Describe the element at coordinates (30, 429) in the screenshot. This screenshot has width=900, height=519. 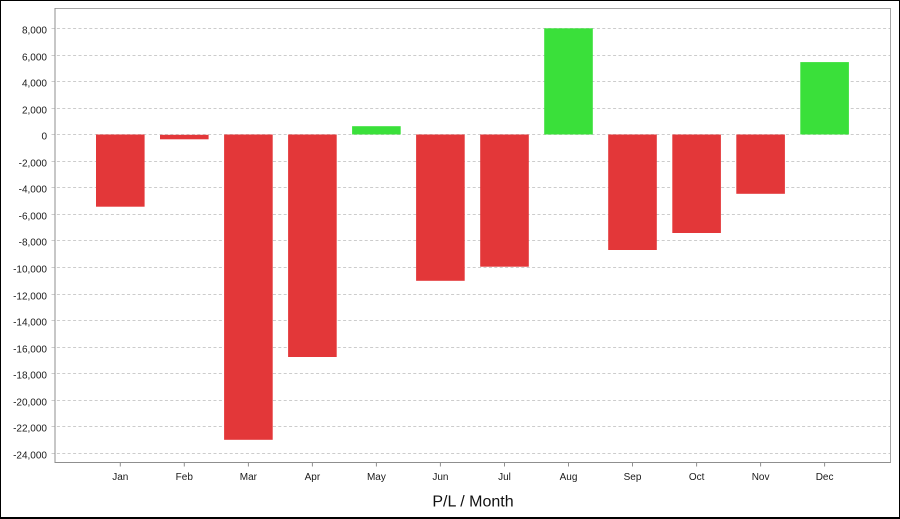
I see `svg-text: -22,000` at that location.